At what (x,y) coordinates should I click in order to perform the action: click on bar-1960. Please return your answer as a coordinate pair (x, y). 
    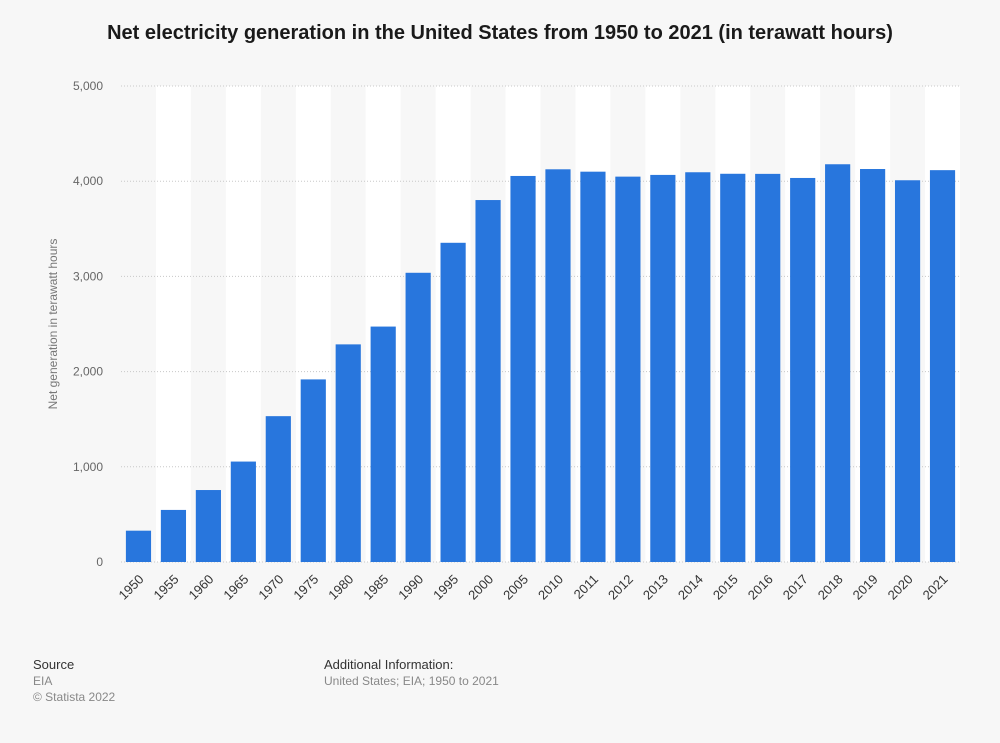
    Looking at the image, I should click on (208, 526).